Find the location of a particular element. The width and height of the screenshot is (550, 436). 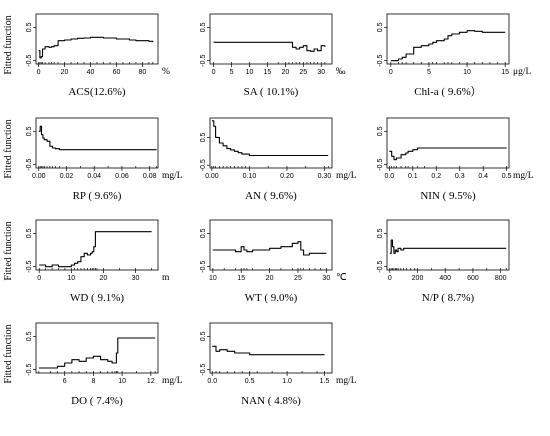

x-tick-label: 200 is located at coordinates (418, 278).